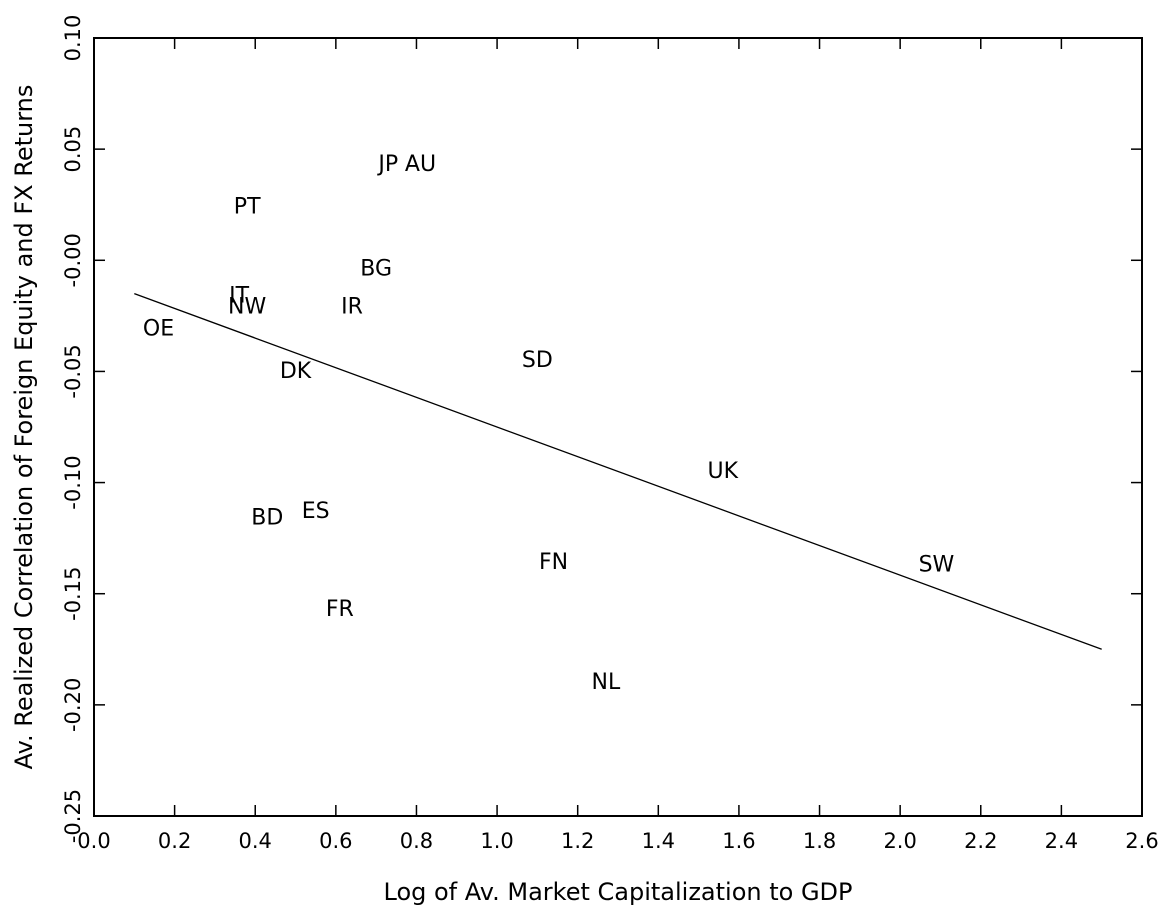 This screenshot has height=912, width=1174. Describe the element at coordinates (899, 841) in the screenshot. I see `x-tick-label: 2.0` at that location.